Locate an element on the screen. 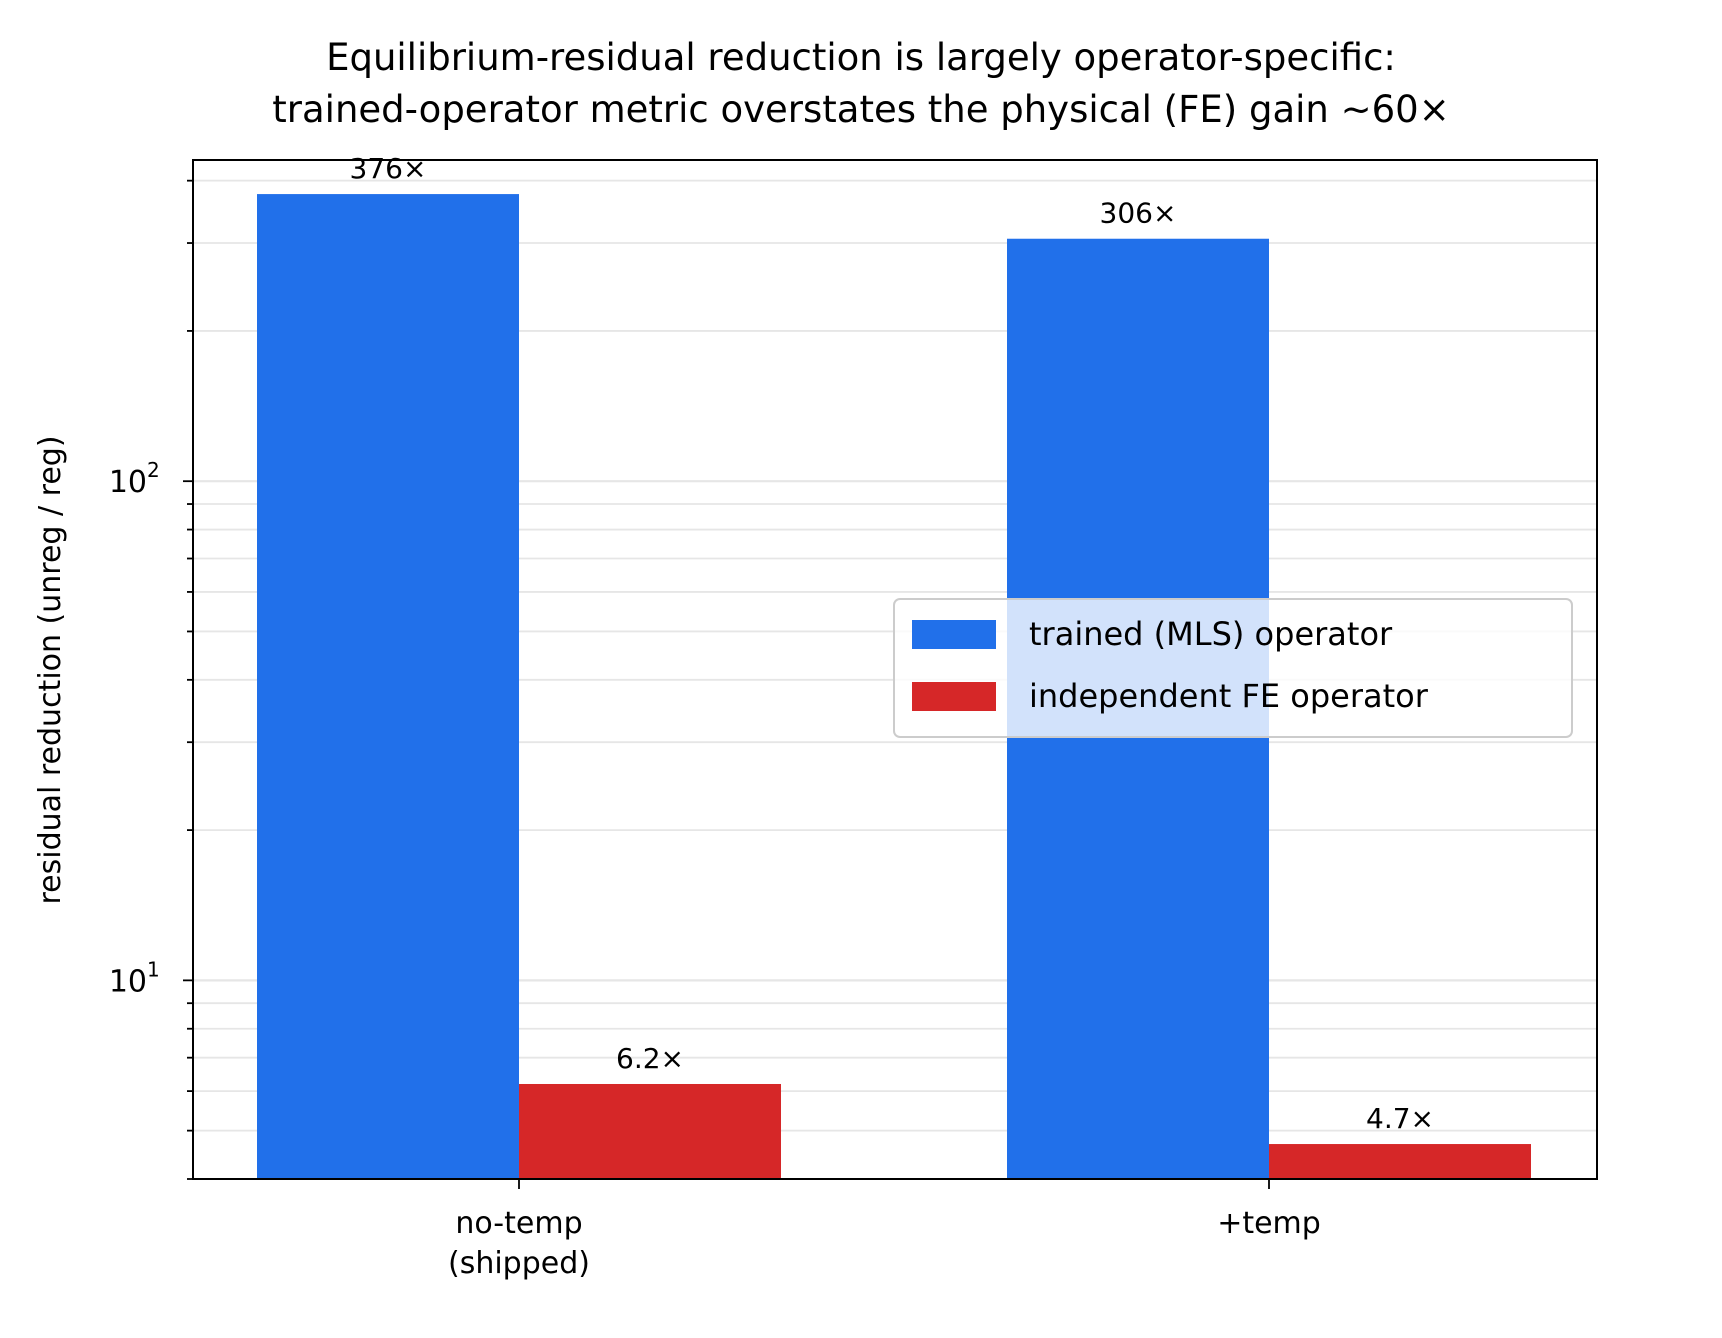  legend-box is located at coordinates (1233, 668).